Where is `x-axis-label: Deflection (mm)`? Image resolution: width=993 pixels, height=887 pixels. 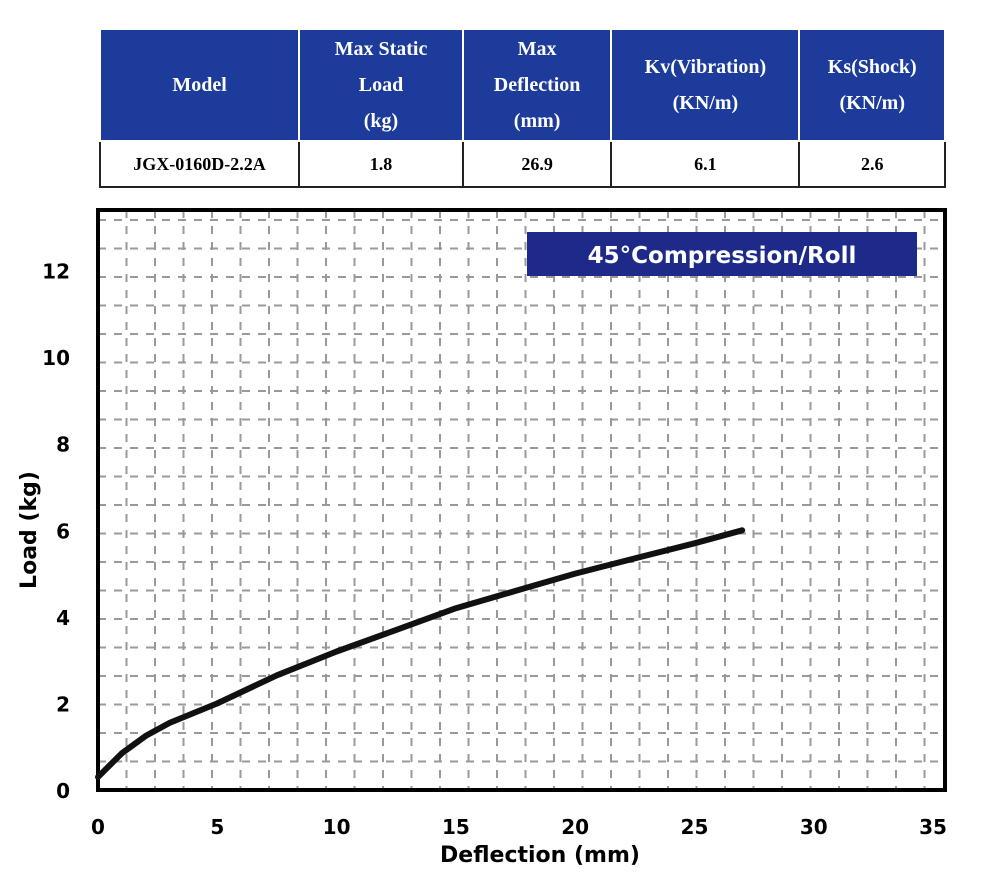 x-axis-label: Deflection (mm) is located at coordinates (540, 855).